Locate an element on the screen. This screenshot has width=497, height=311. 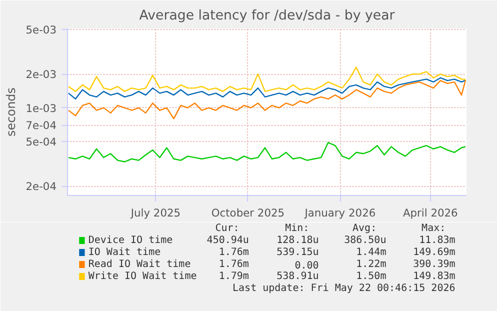
y-tick-label: 5e-03 is located at coordinates (41, 29).